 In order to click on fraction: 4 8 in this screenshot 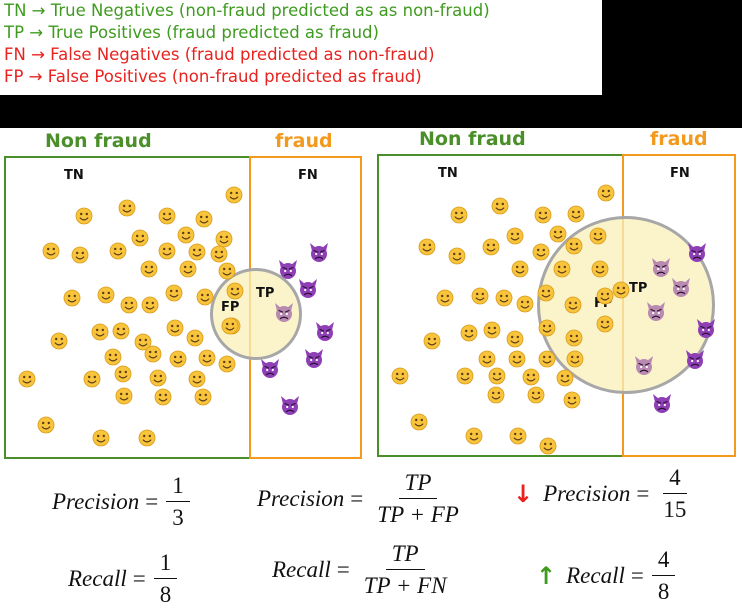, I will do `click(663, 575)`.